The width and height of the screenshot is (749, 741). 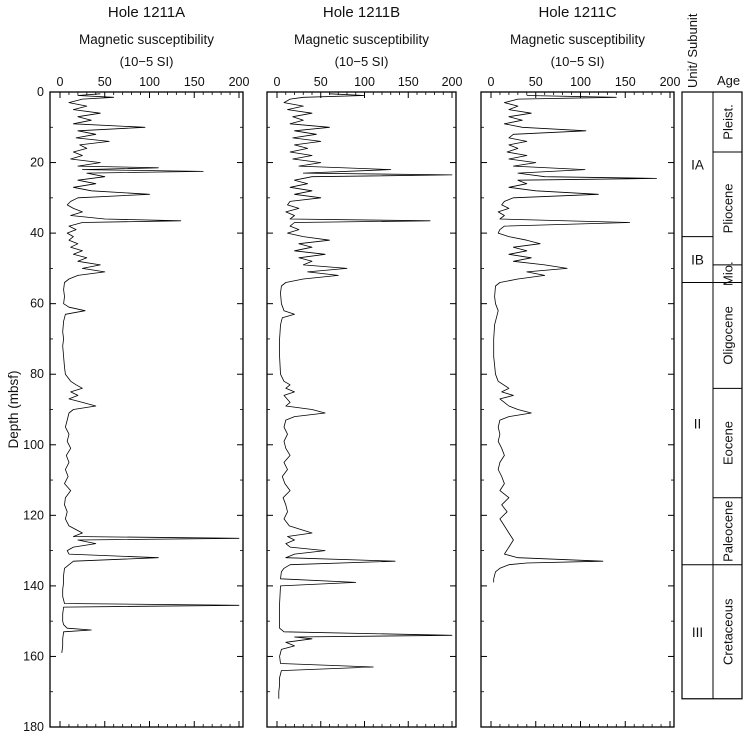 What do you see at coordinates (577, 12) in the screenshot?
I see `panel-title: Hole 1211C` at bounding box center [577, 12].